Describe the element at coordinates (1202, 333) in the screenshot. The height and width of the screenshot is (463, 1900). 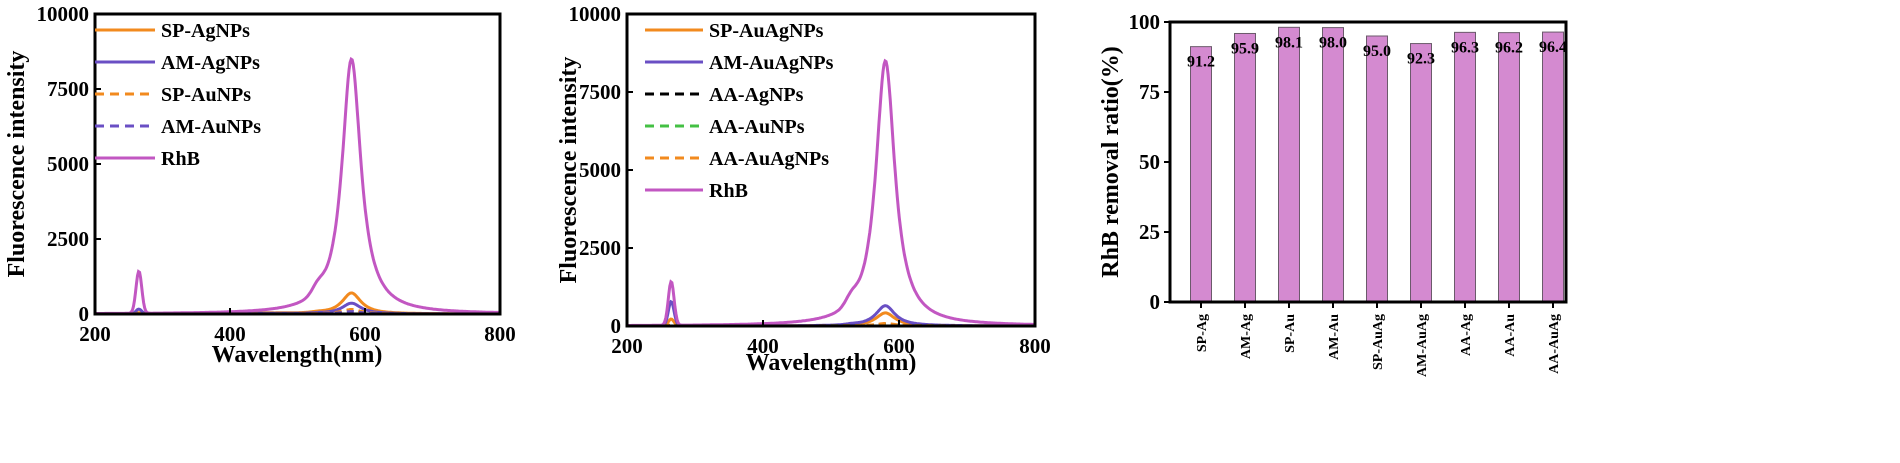
I see `p3-category-label: SP-Ag` at that location.